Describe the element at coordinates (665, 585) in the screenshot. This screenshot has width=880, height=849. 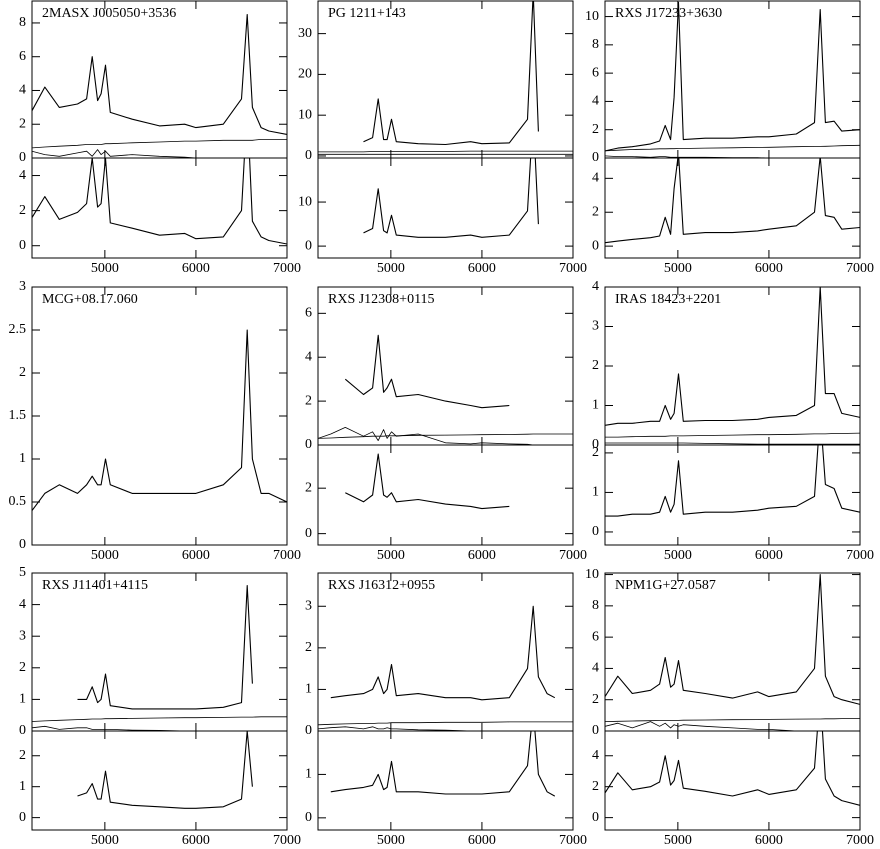
I see `panel-title: NPM1G+27.0587` at that location.